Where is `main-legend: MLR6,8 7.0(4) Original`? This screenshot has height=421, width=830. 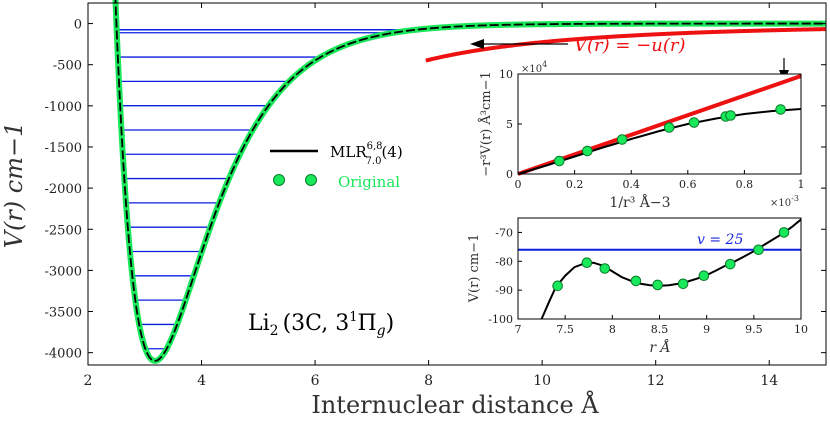 main-legend: MLR6,8 7.0(4) Original is located at coordinates (336, 166).